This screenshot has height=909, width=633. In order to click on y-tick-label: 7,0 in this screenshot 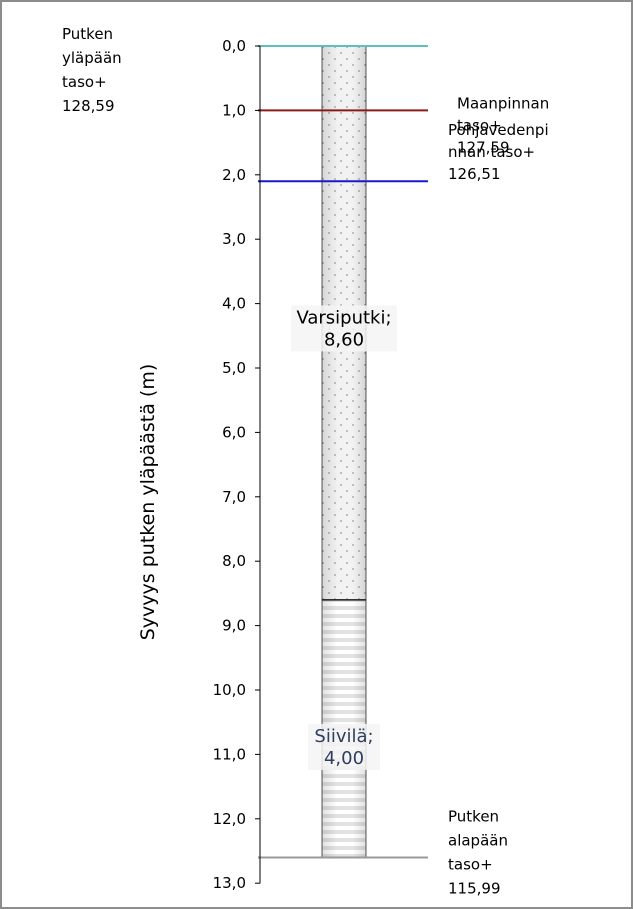, I will do `click(234, 497)`.